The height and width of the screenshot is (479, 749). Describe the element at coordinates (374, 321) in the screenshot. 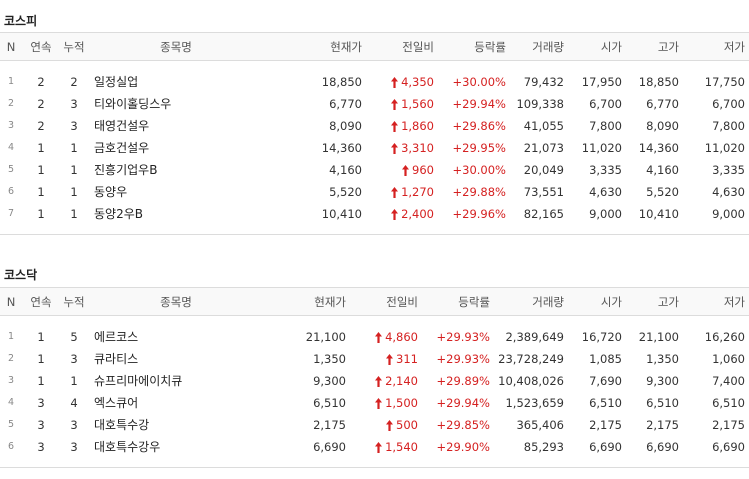

I see `spacer-row` at that location.